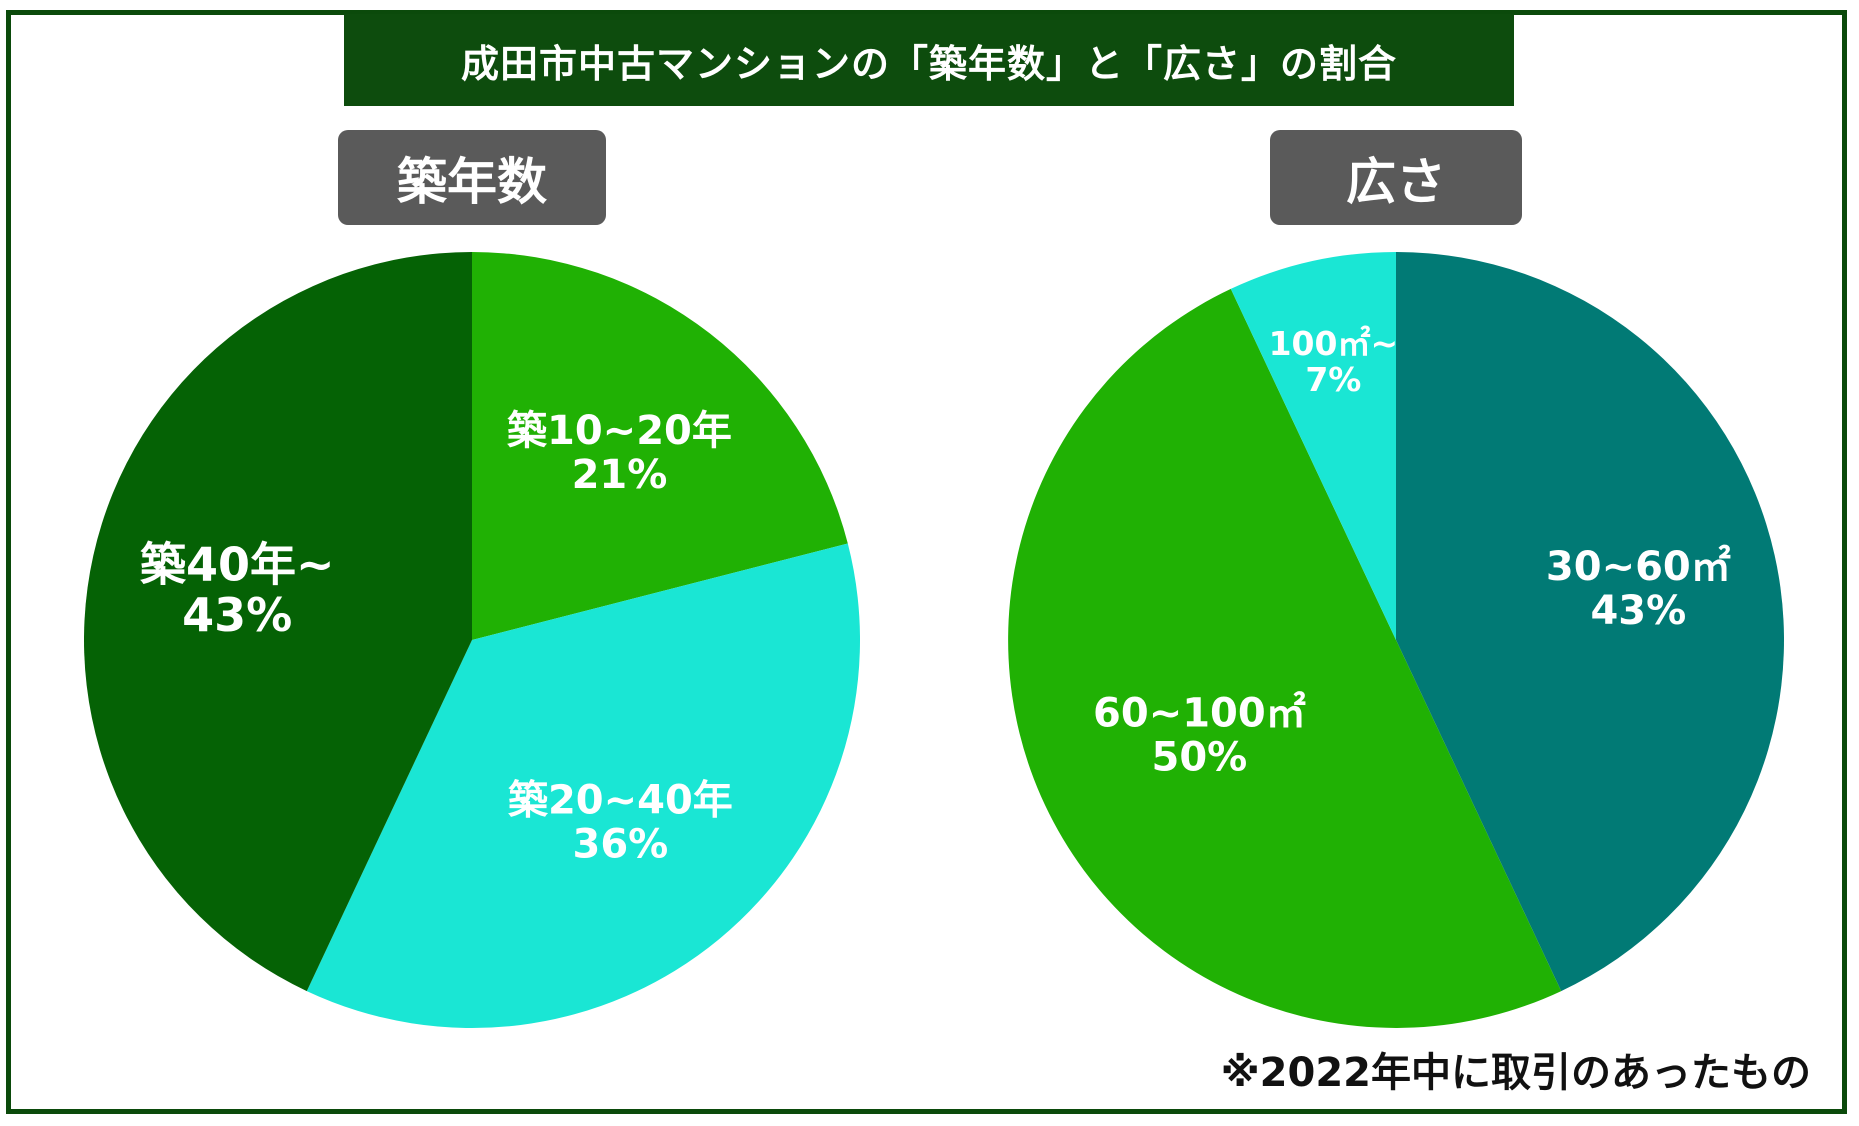 The height and width of the screenshot is (1126, 1859). Describe the element at coordinates (1333, 379) in the screenshot. I see `slice-percent-label: 7%` at that location.